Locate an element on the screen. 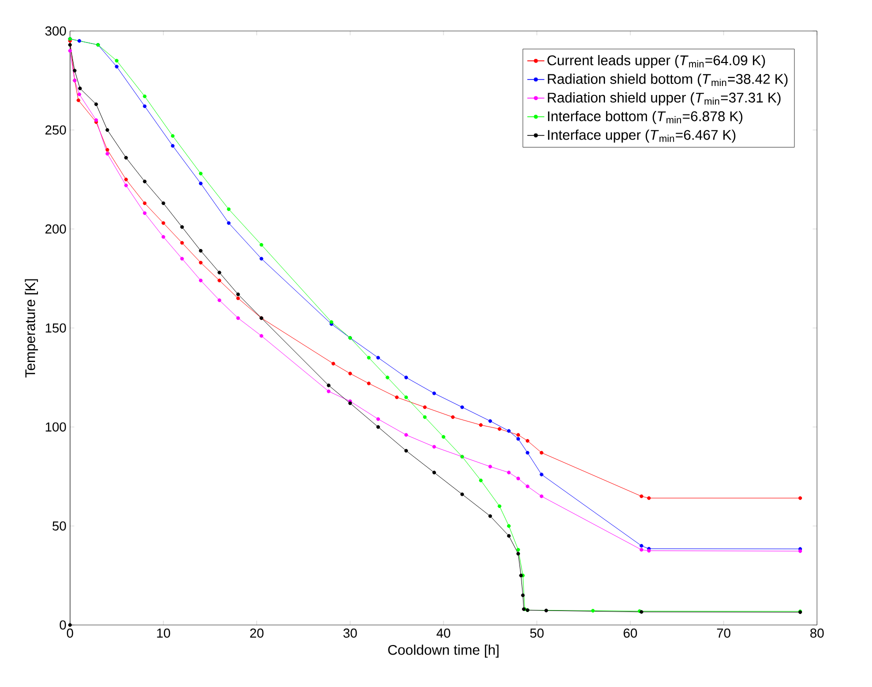 Image resolution: width=872 pixels, height=687 pixels. y-tick-label: 100 is located at coordinates (56, 427).